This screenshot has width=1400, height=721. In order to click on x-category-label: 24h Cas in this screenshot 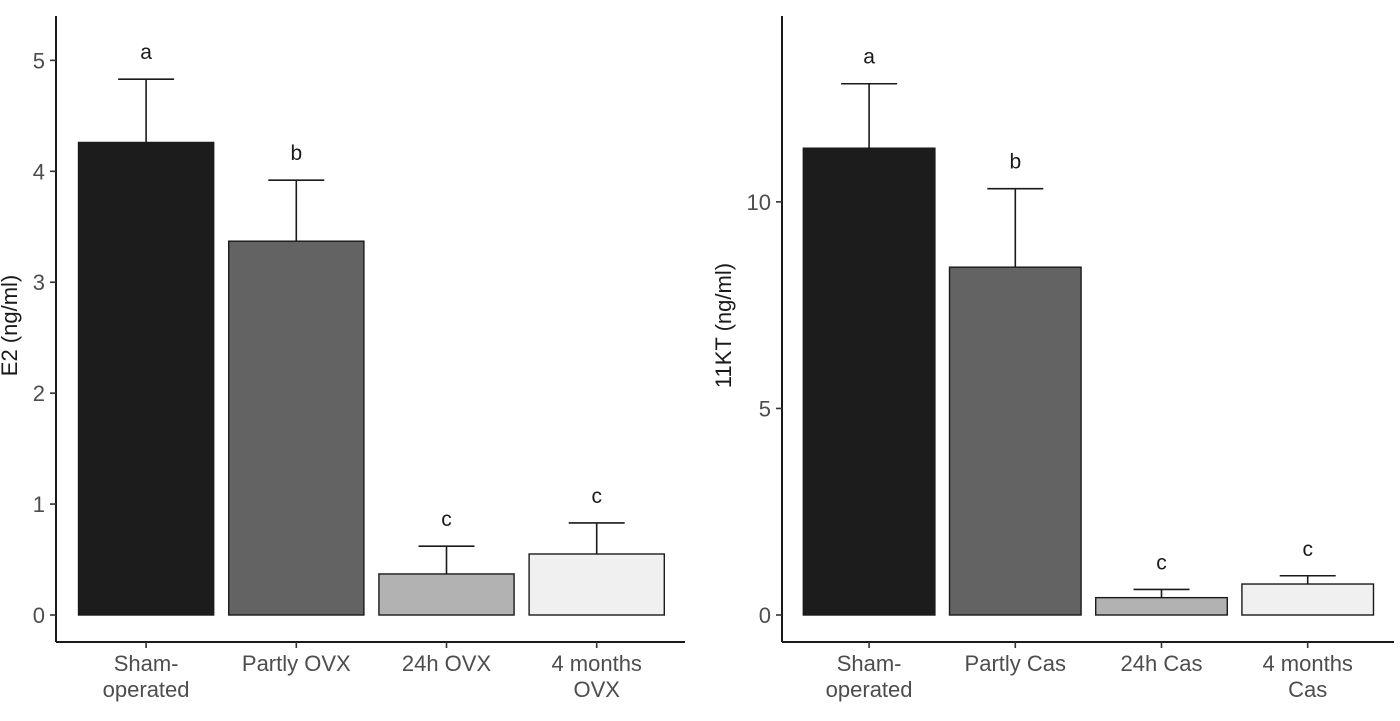, I will do `click(1162, 663)`.